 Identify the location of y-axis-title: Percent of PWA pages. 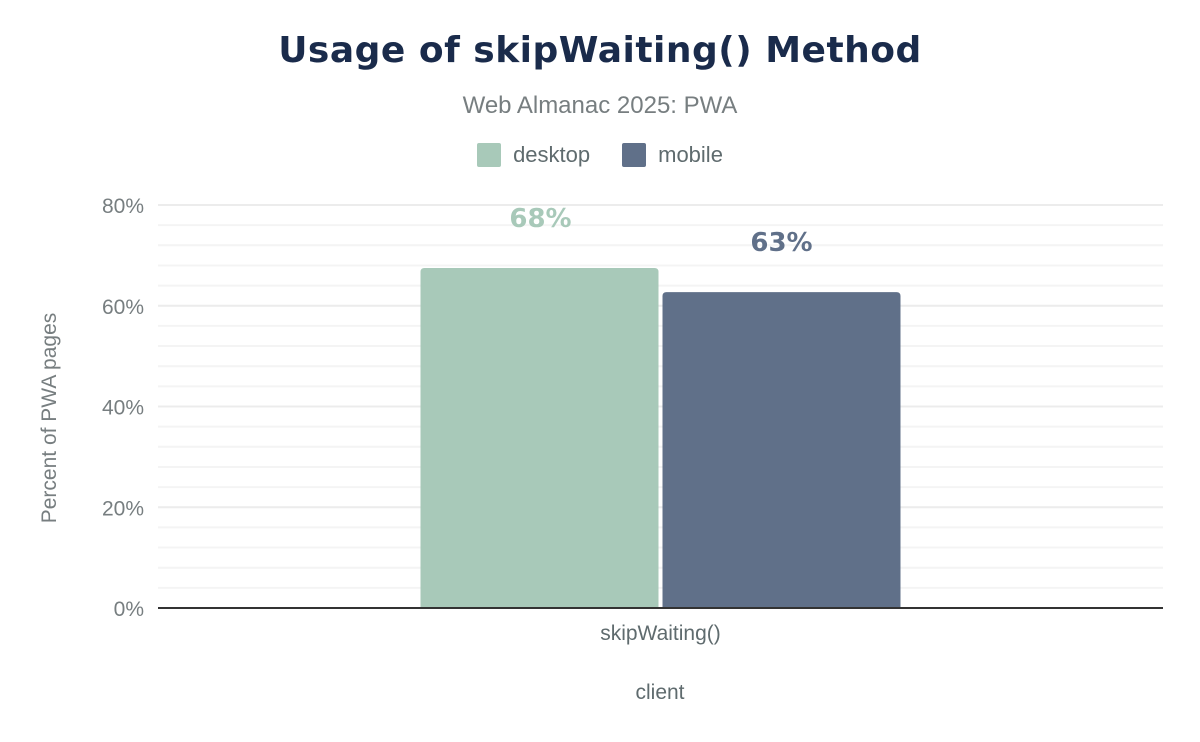
(49, 418).